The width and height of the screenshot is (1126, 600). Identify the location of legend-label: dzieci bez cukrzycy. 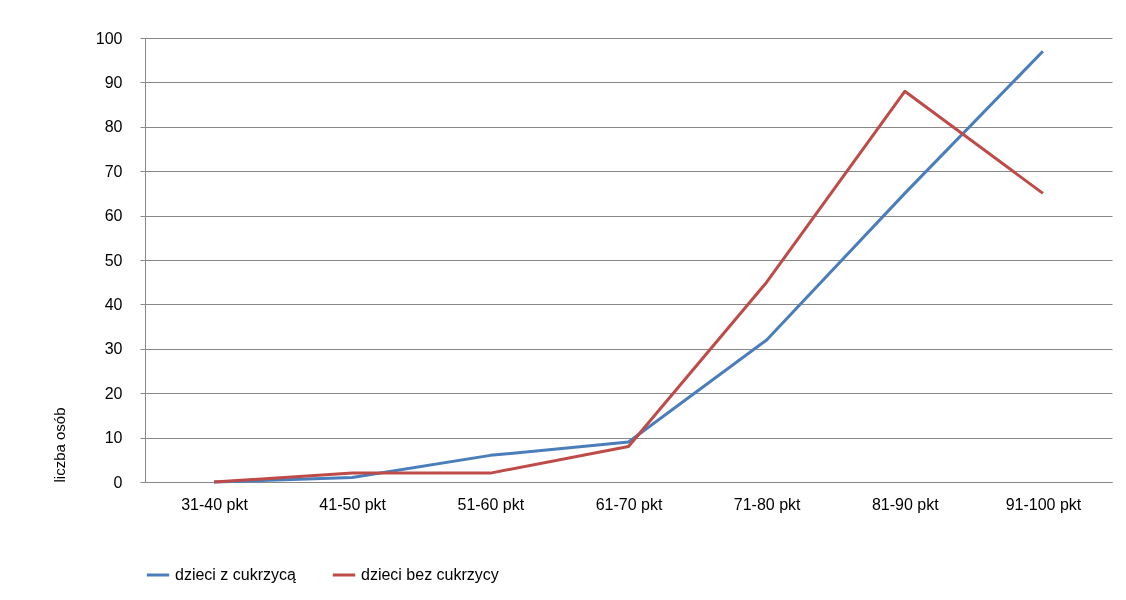
(430, 574).